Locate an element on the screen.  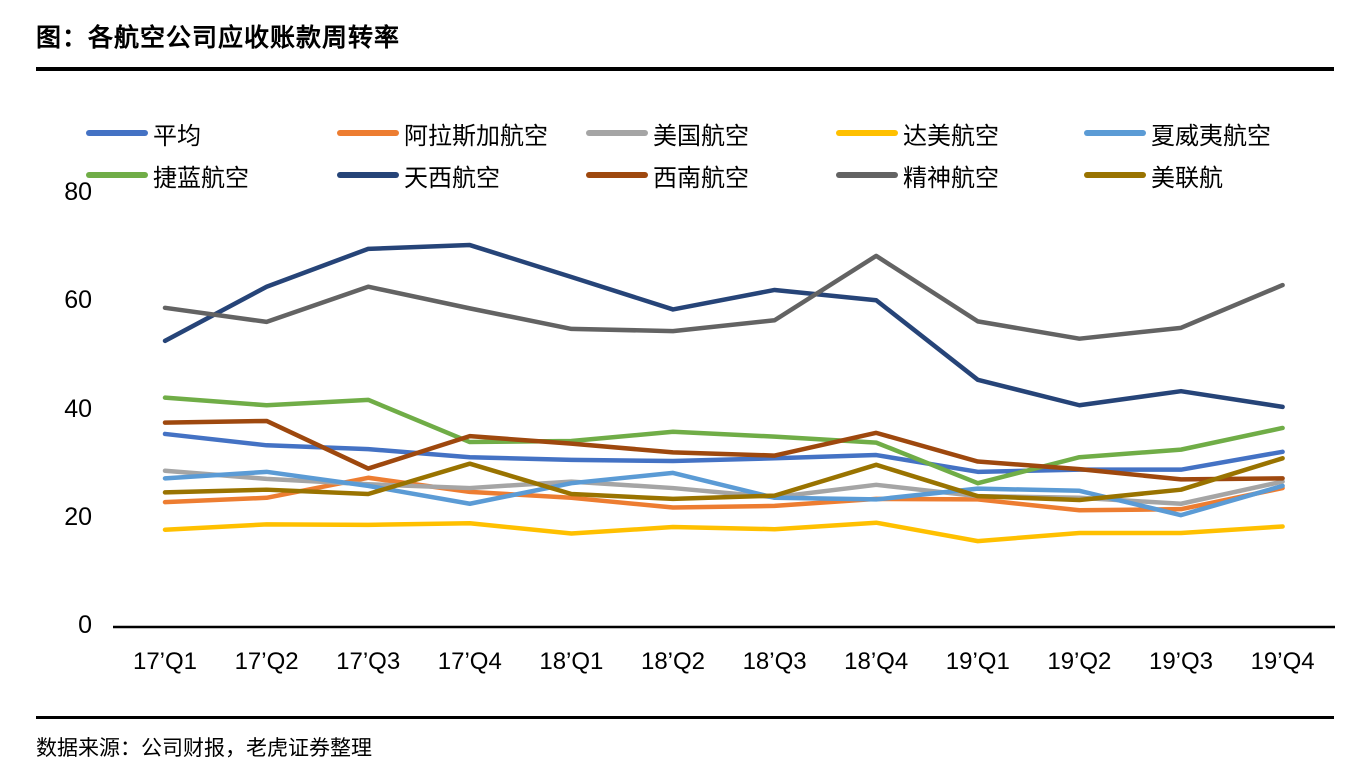
x-tick-label: 17’Q3 is located at coordinates (368, 661).